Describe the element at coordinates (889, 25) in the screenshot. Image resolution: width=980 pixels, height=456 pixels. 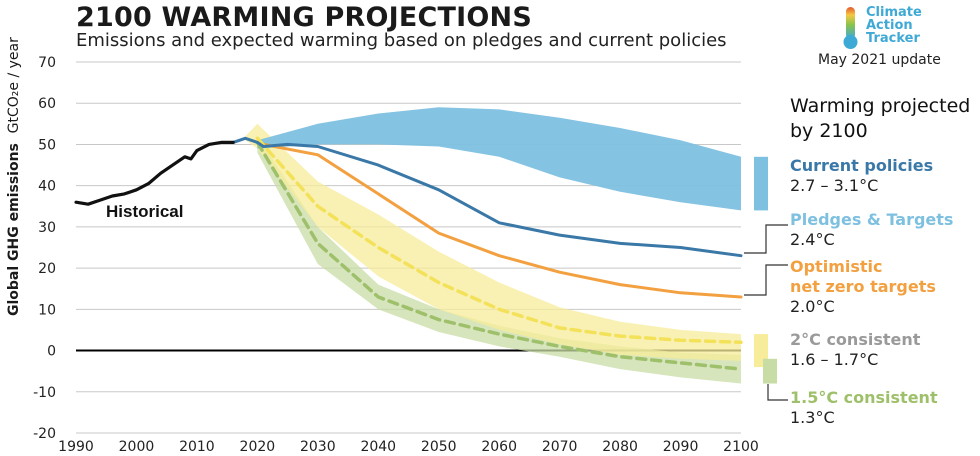
I see `logo-line: Action` at that location.